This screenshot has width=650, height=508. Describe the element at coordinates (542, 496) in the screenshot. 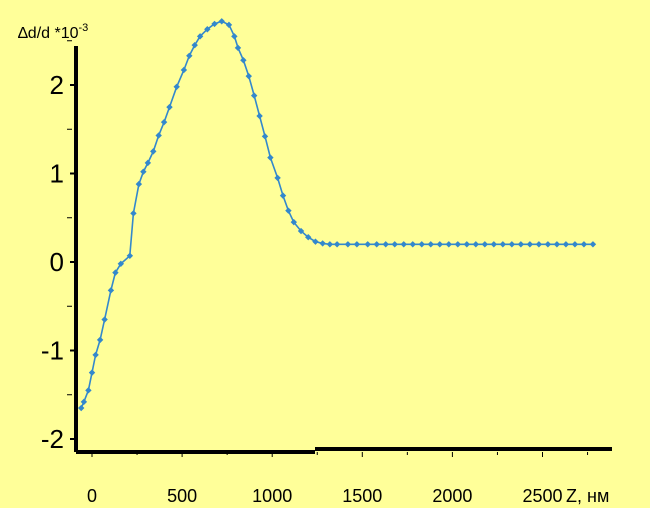

I see `x-tick-label: 2500` at that location.